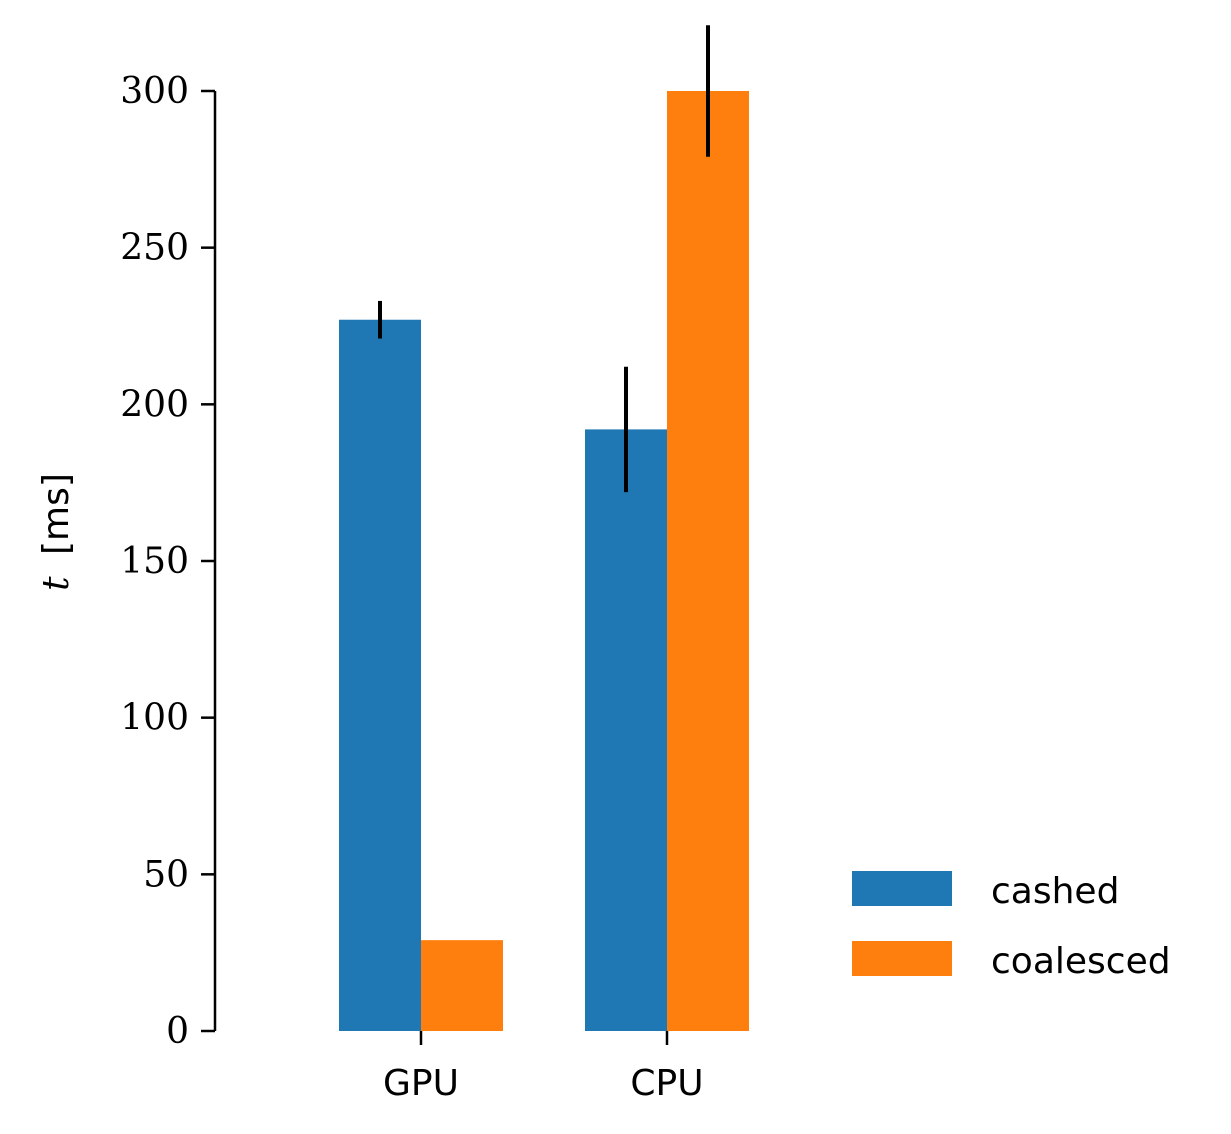 Image resolution: width=1231 pixels, height=1134 pixels. I want to click on y-tick-label: 150, so click(154, 561).